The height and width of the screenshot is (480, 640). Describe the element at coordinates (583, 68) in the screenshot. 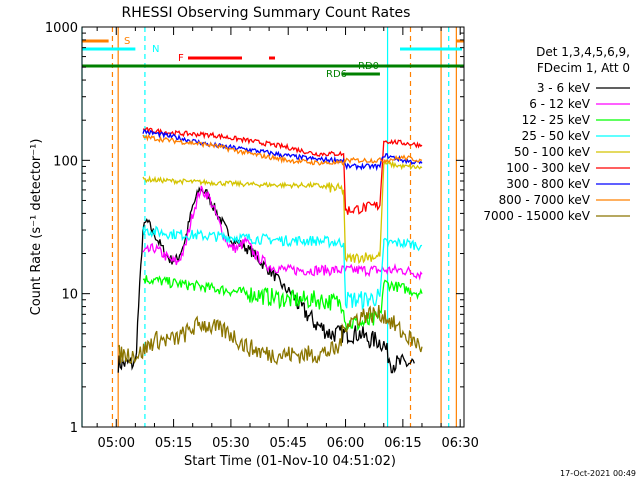

I see `legend-header-line-2: FDecim 1, Att 0` at that location.